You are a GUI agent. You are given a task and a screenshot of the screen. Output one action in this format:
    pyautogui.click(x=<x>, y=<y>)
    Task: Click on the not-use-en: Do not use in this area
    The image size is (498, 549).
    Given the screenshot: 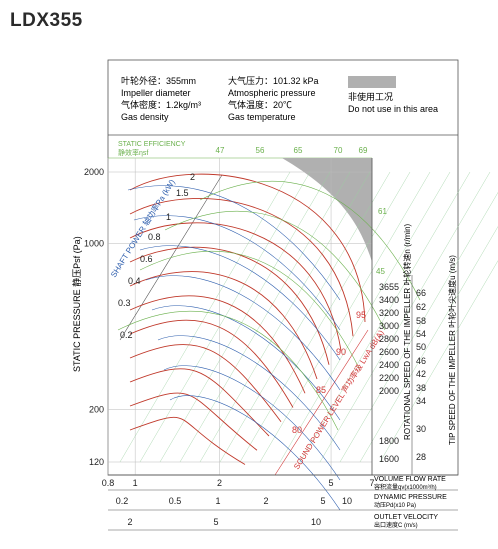 What is the action you would take?
    pyautogui.click(x=393, y=109)
    